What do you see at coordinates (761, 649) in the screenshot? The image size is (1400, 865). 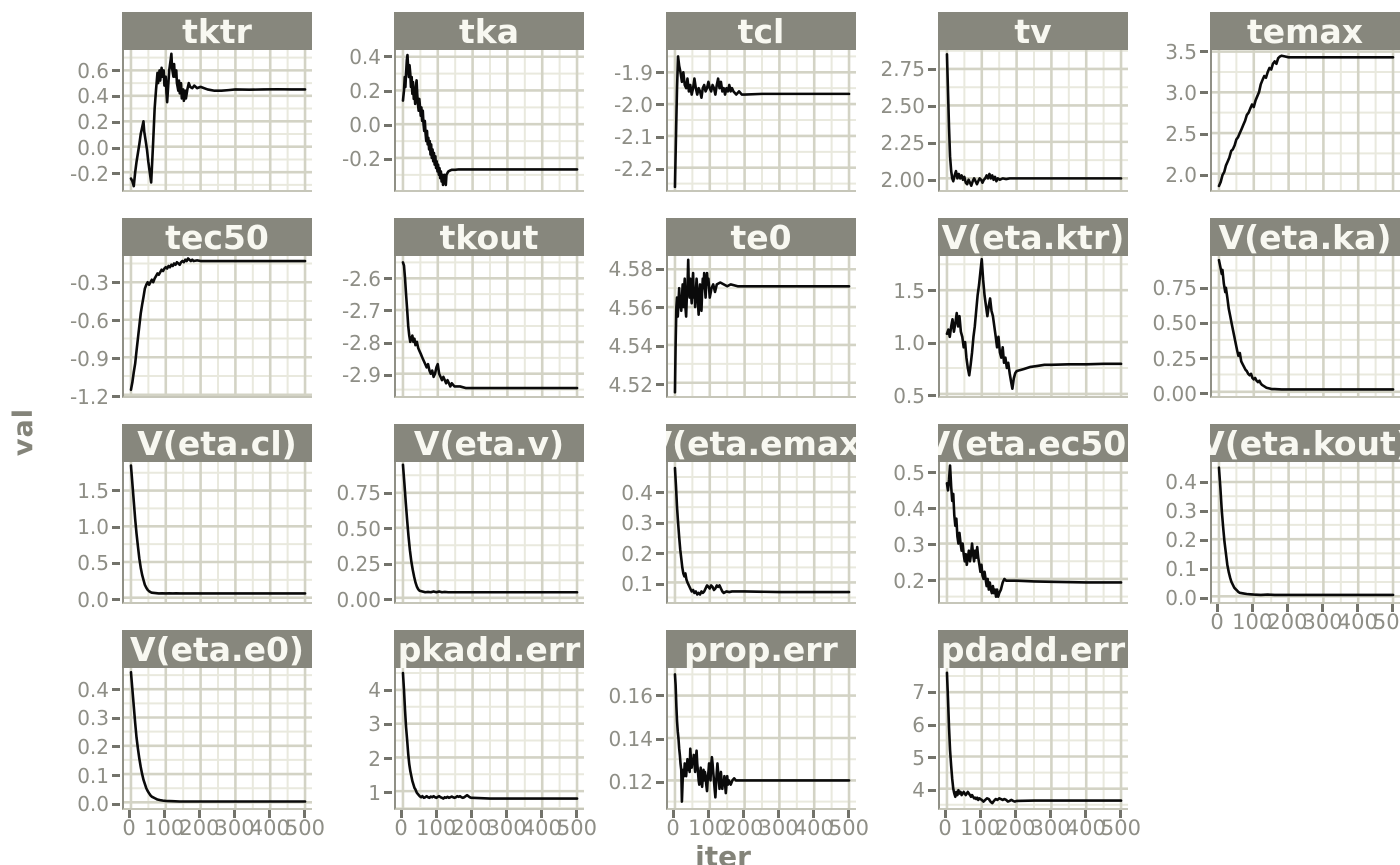 I see `facet-strip: prop.err` at bounding box center [761, 649].